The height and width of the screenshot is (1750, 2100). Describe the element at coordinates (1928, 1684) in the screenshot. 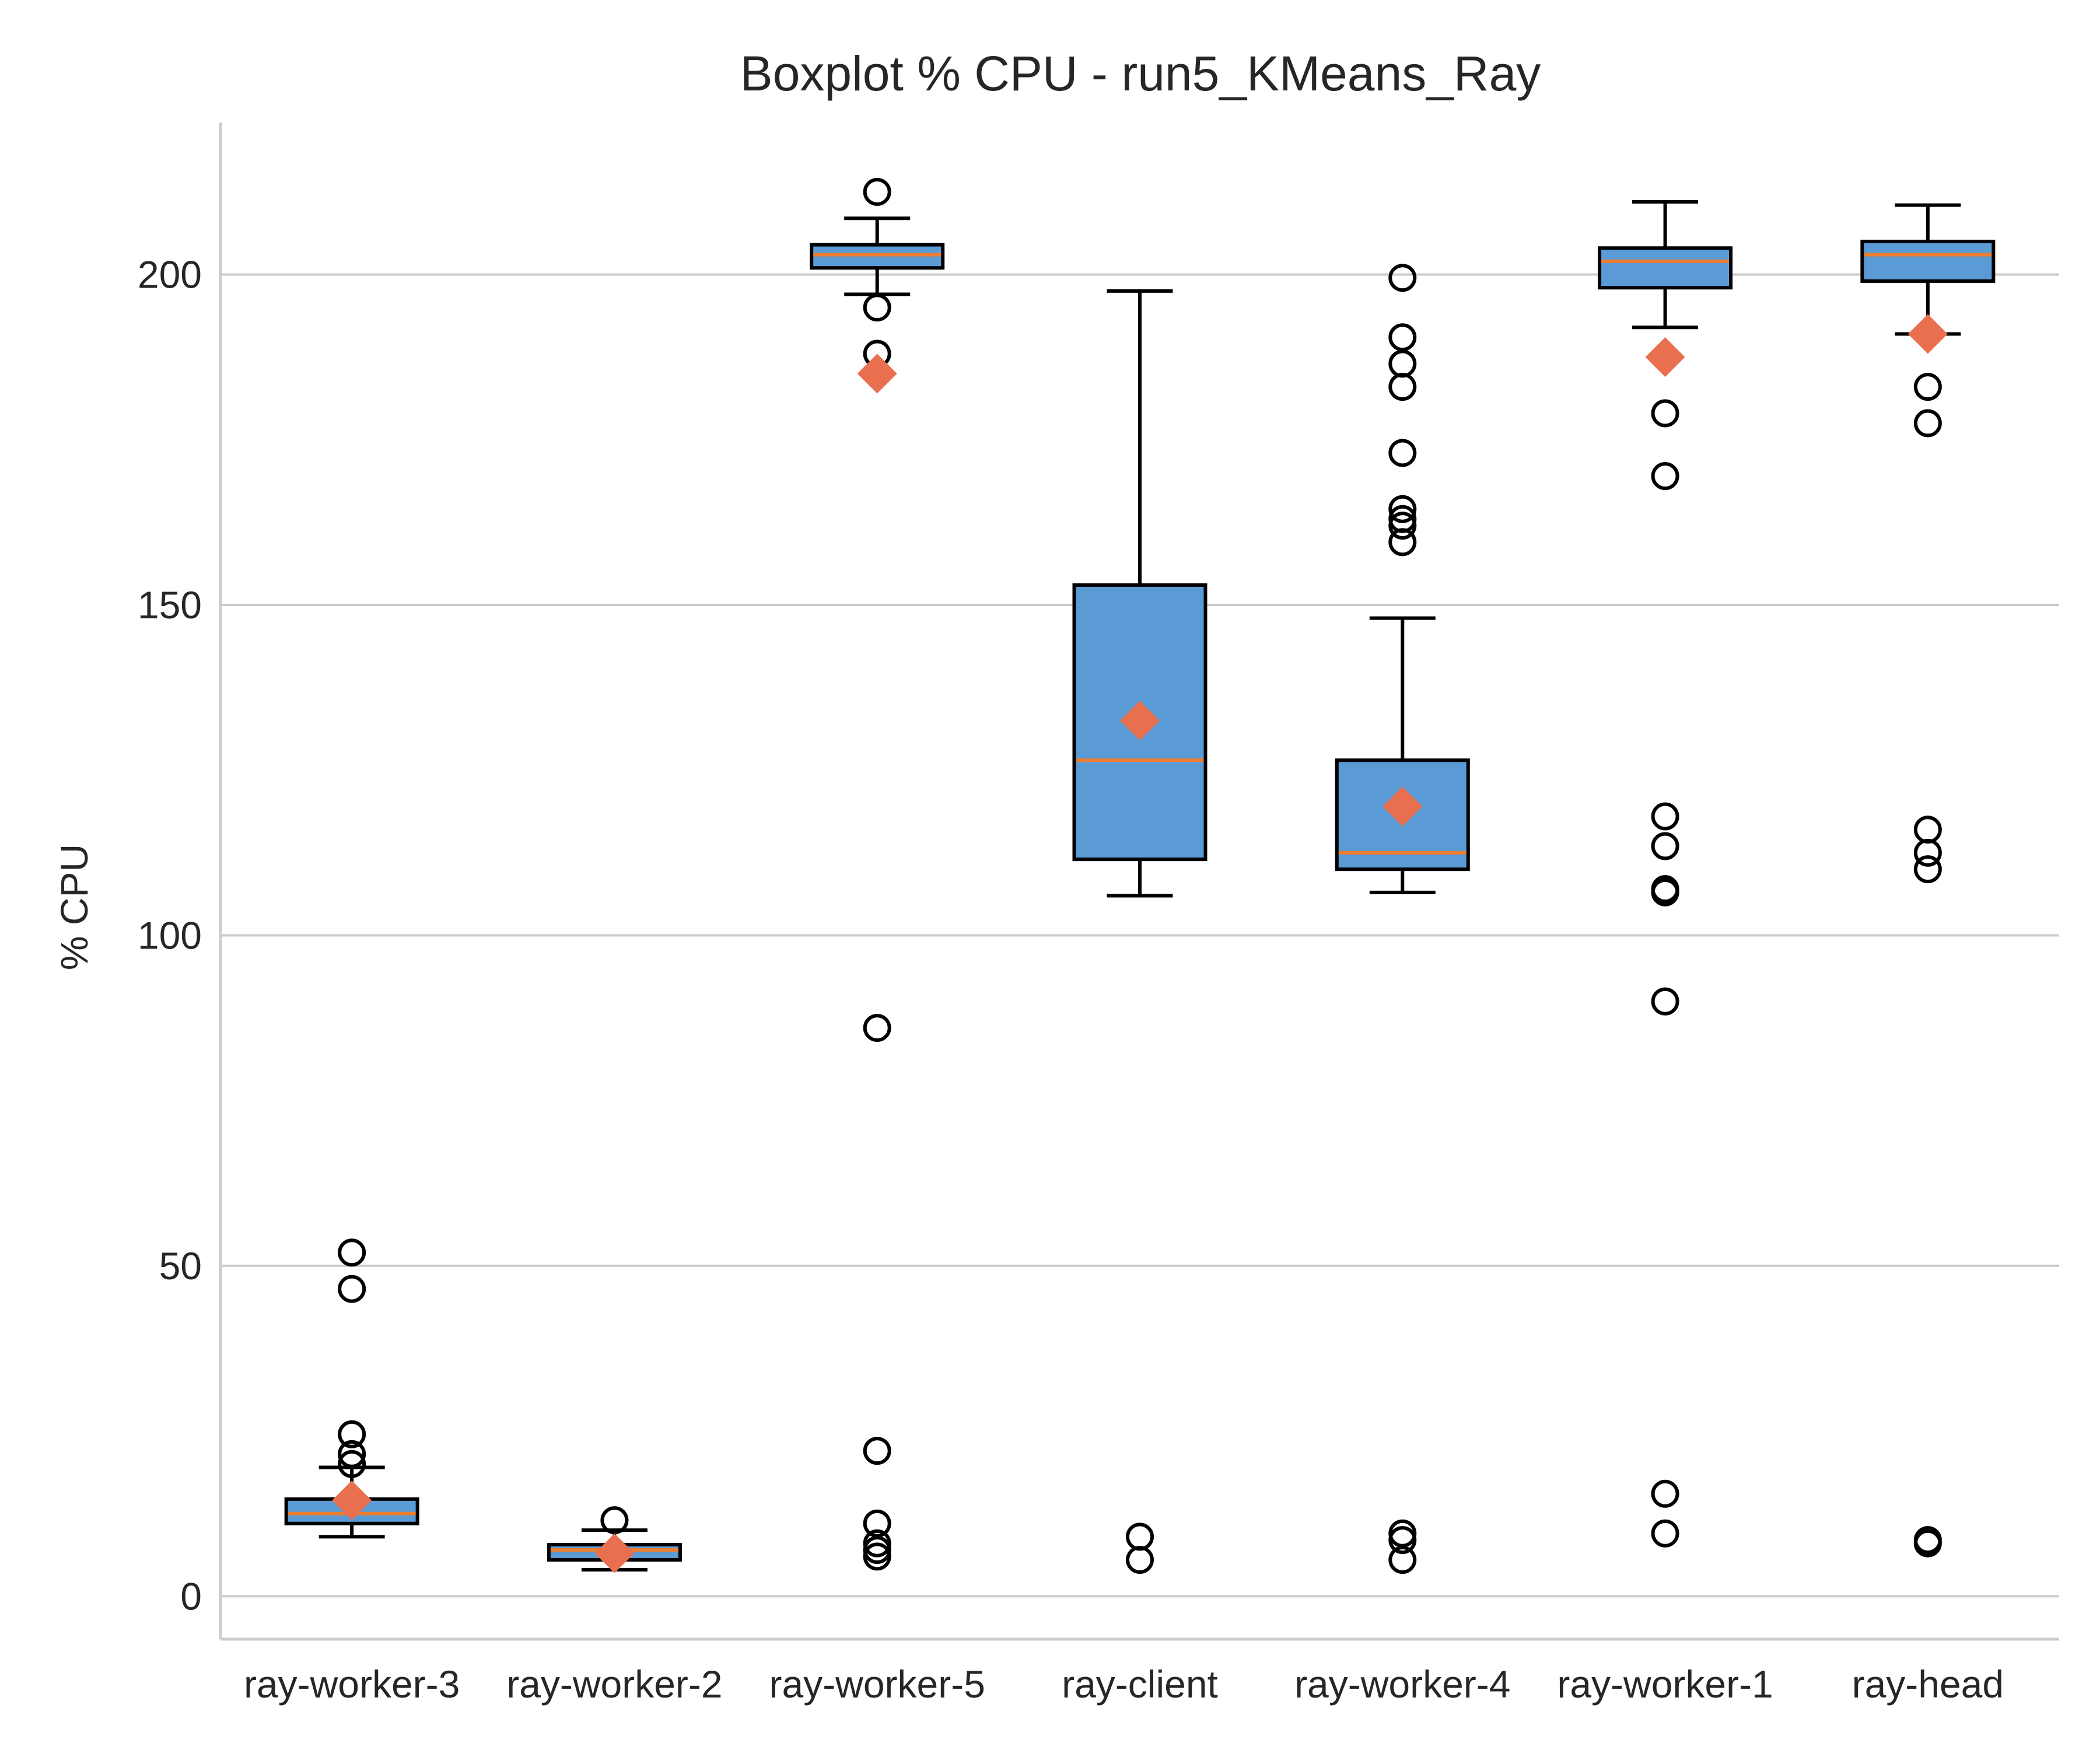

I see `x-tick-label: ray-head` at that location.